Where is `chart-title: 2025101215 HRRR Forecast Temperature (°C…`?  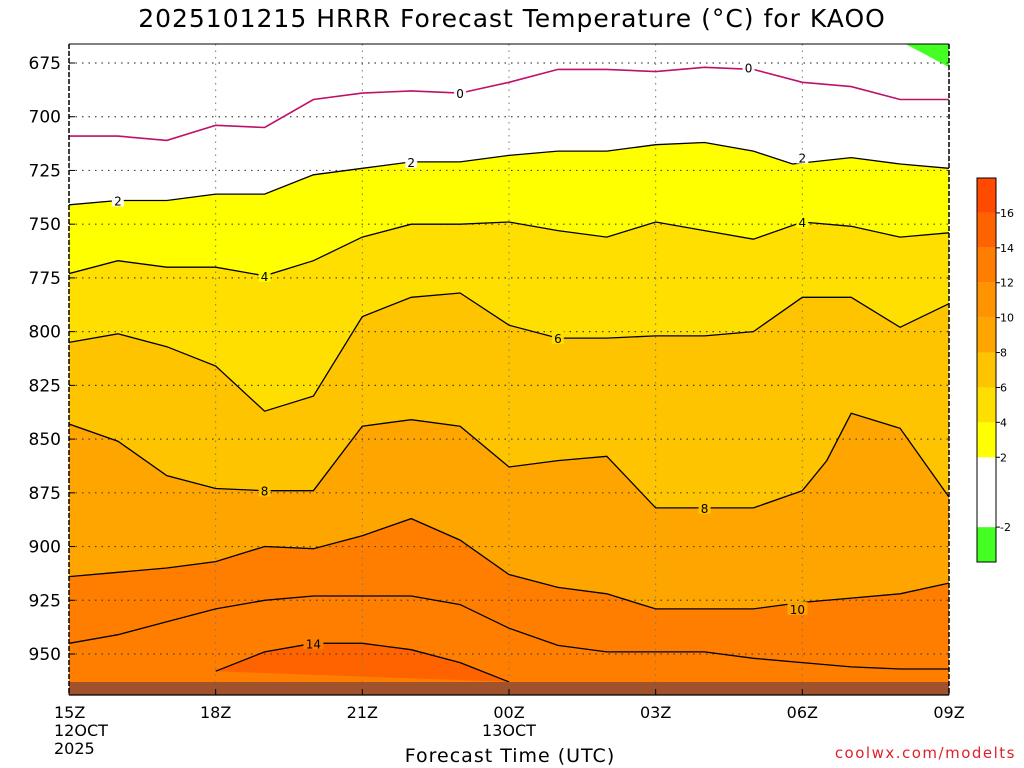 chart-title: 2025101215 HRRR Forecast Temperature (°C… is located at coordinates (512, 18).